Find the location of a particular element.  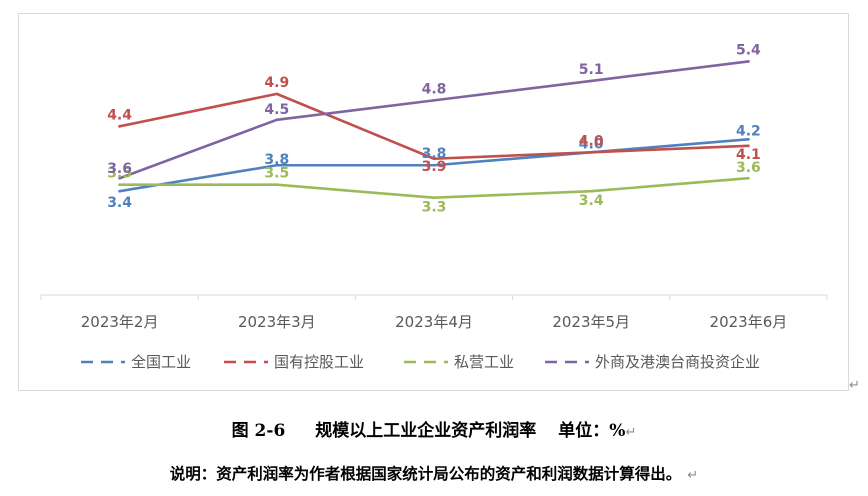

data-label: 4.1 is located at coordinates (748, 155).